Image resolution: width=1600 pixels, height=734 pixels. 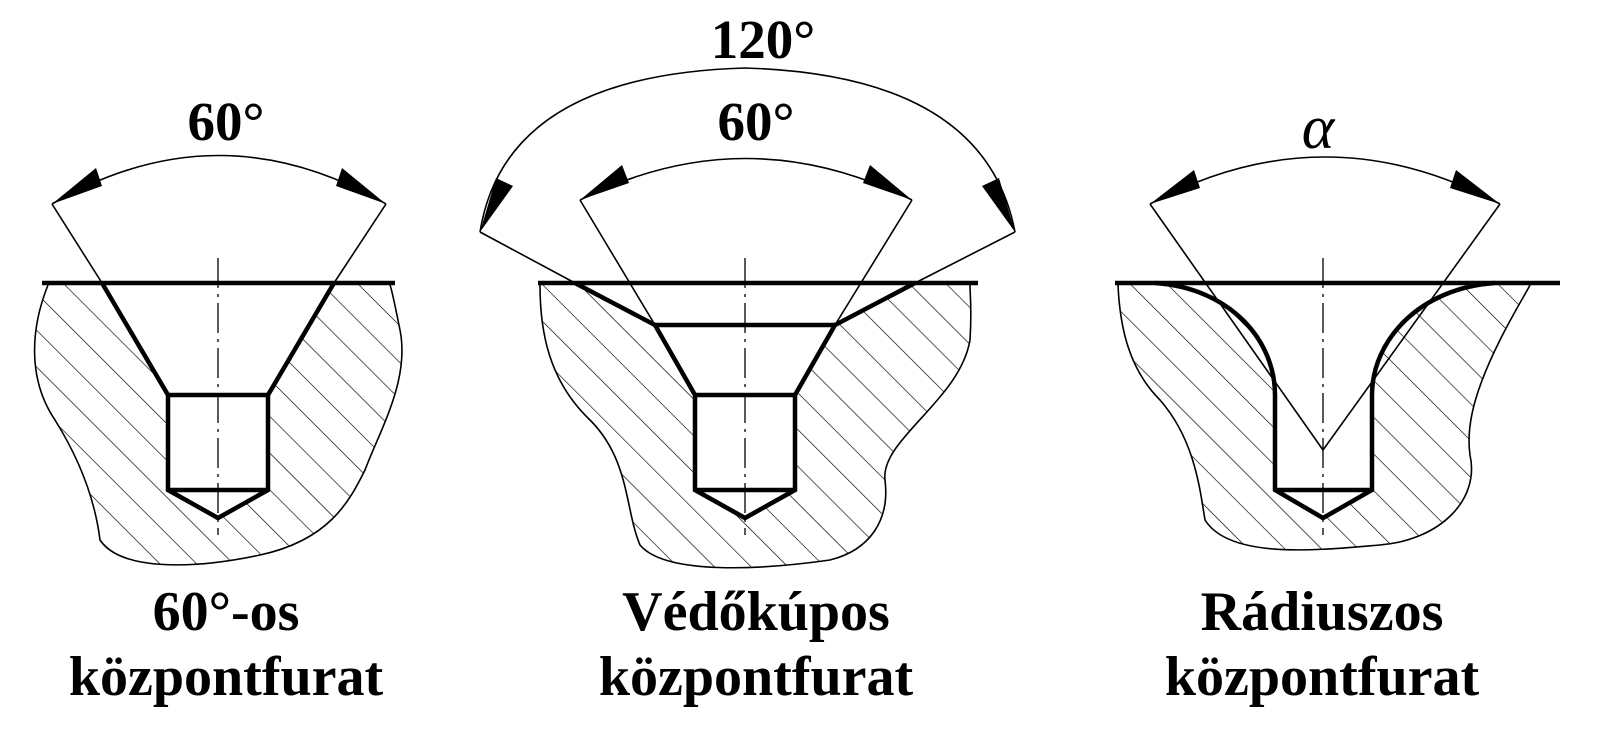 What do you see at coordinates (226, 121) in the screenshot?
I see `angle-label: 60°` at bounding box center [226, 121].